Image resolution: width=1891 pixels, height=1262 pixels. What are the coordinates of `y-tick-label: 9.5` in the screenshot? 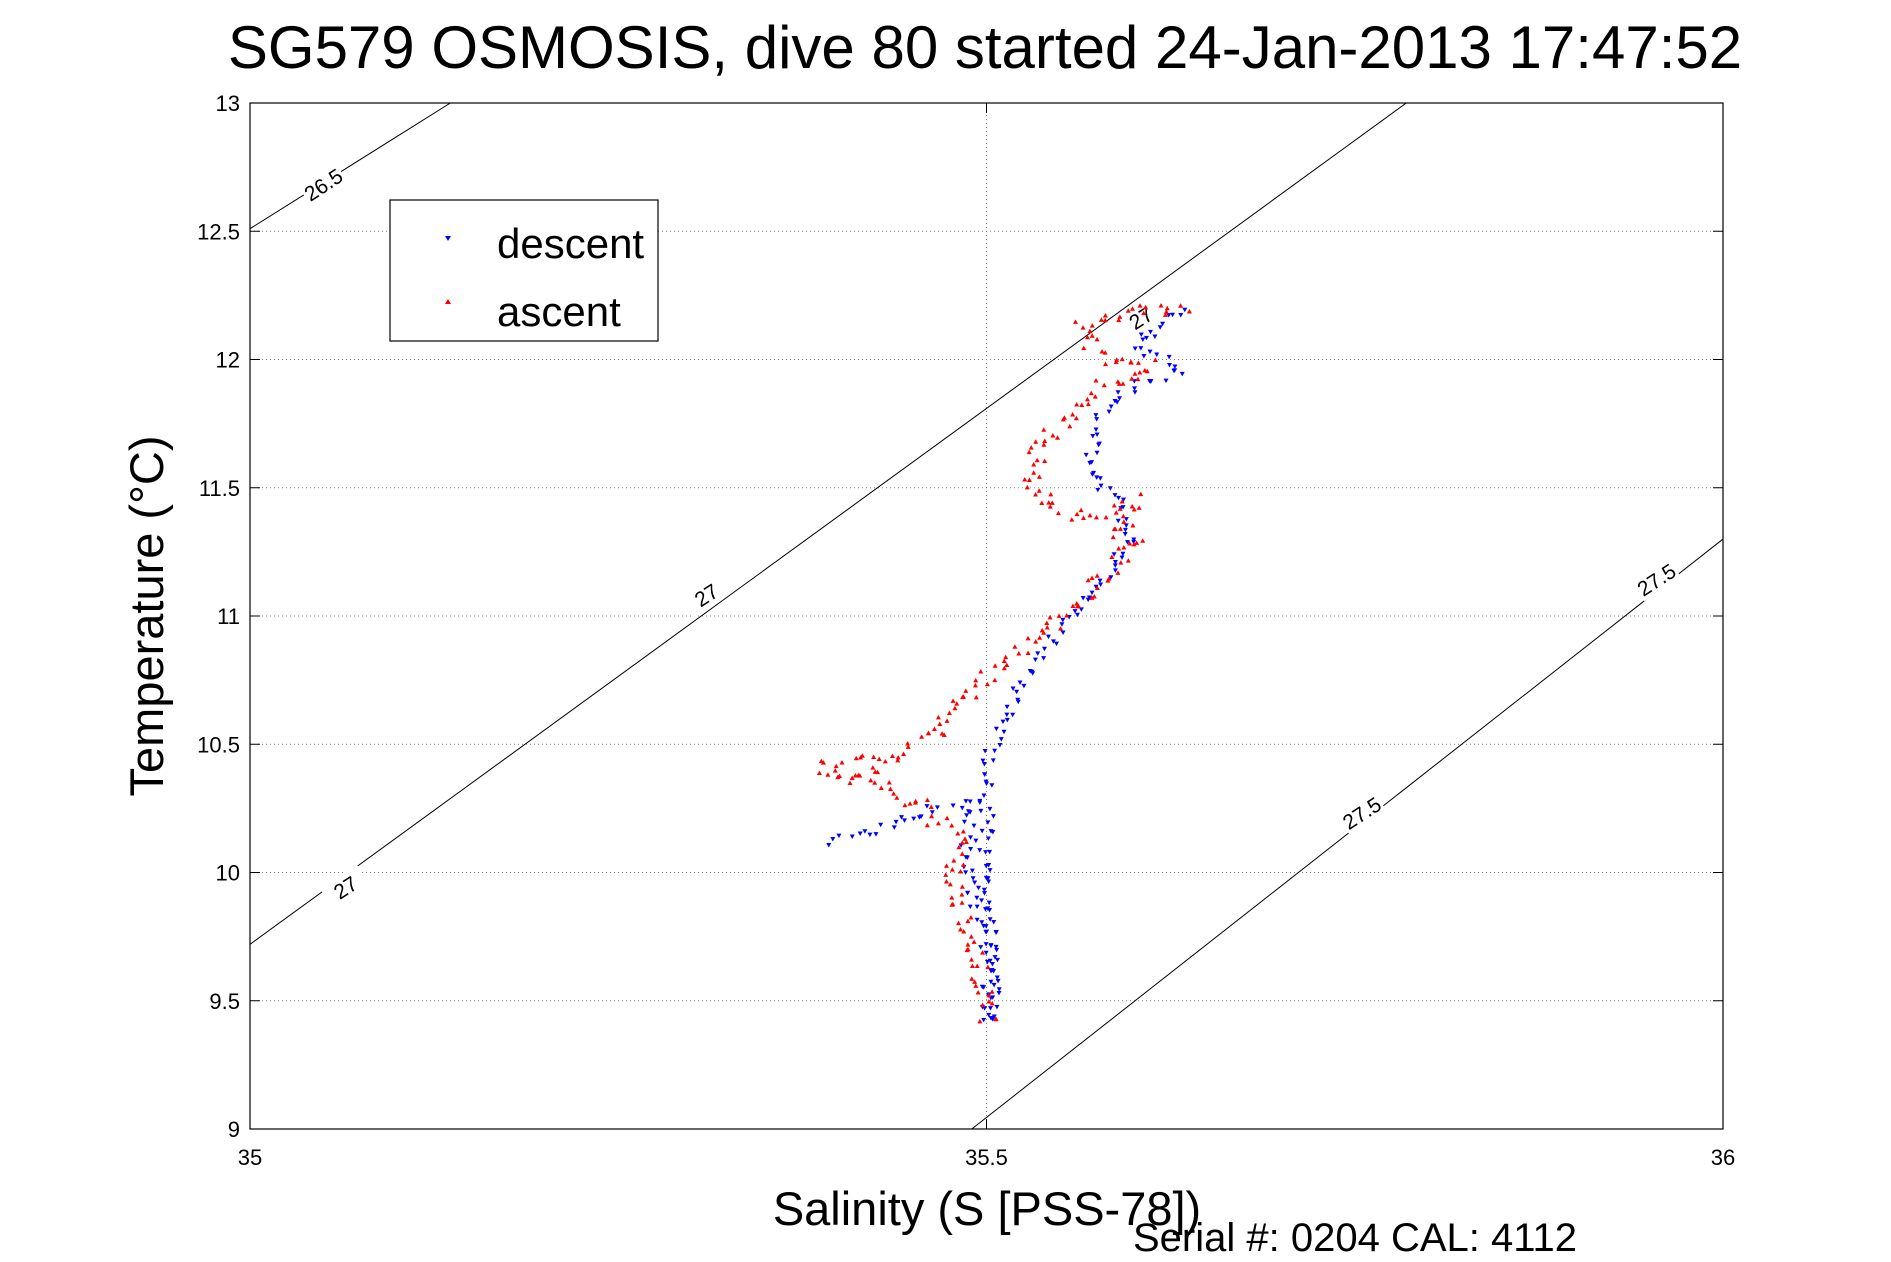 It's located at (224, 1001).